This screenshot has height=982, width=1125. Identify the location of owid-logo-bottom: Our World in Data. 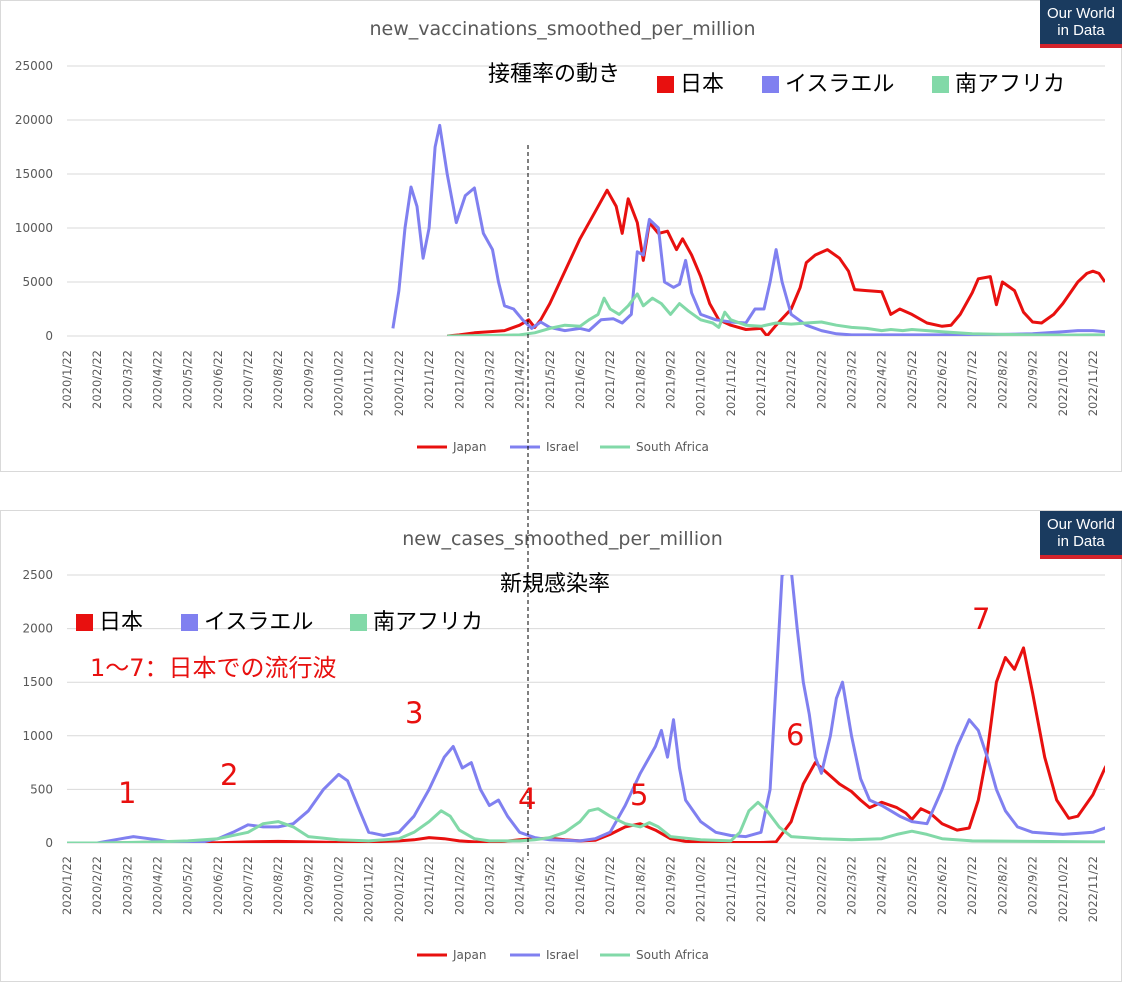
(1081, 535).